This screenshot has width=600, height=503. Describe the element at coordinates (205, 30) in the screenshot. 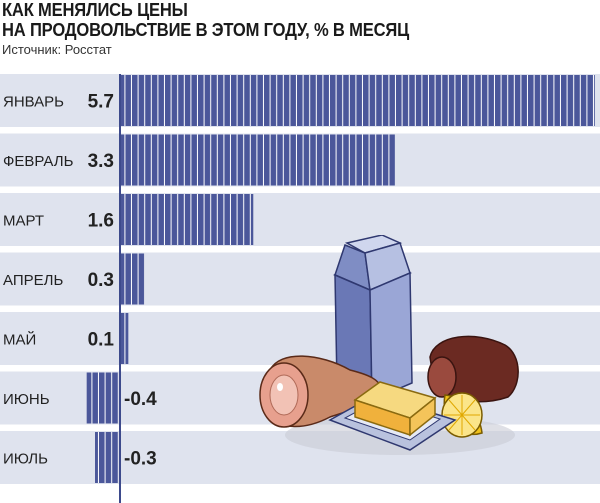

I see `chart-title-line-2: НА ПРОДОВОЛЬСТВИЕ В ЭТОМ ГОДУ, % В МЕСЯЦ` at that location.